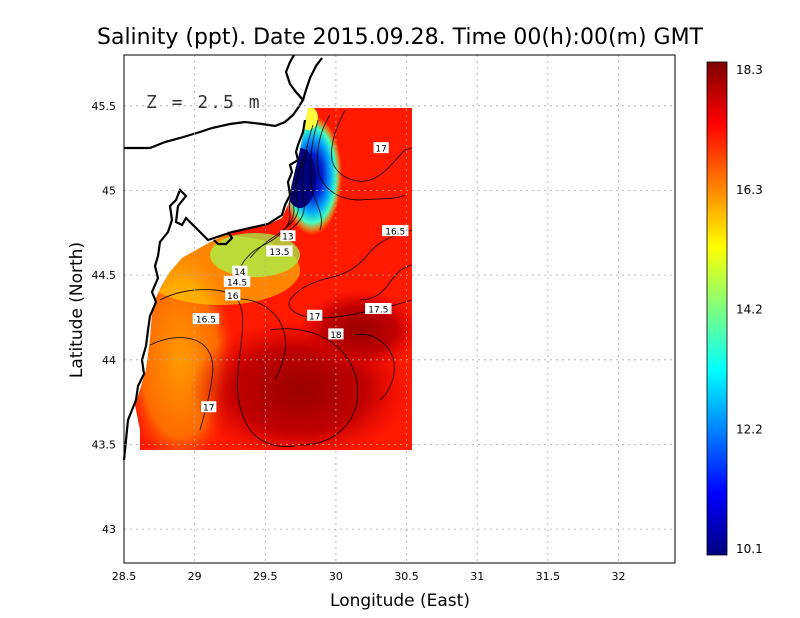 This screenshot has width=800, height=618. What do you see at coordinates (104, 275) in the screenshot?
I see `y-tick-label: 44.5` at bounding box center [104, 275].